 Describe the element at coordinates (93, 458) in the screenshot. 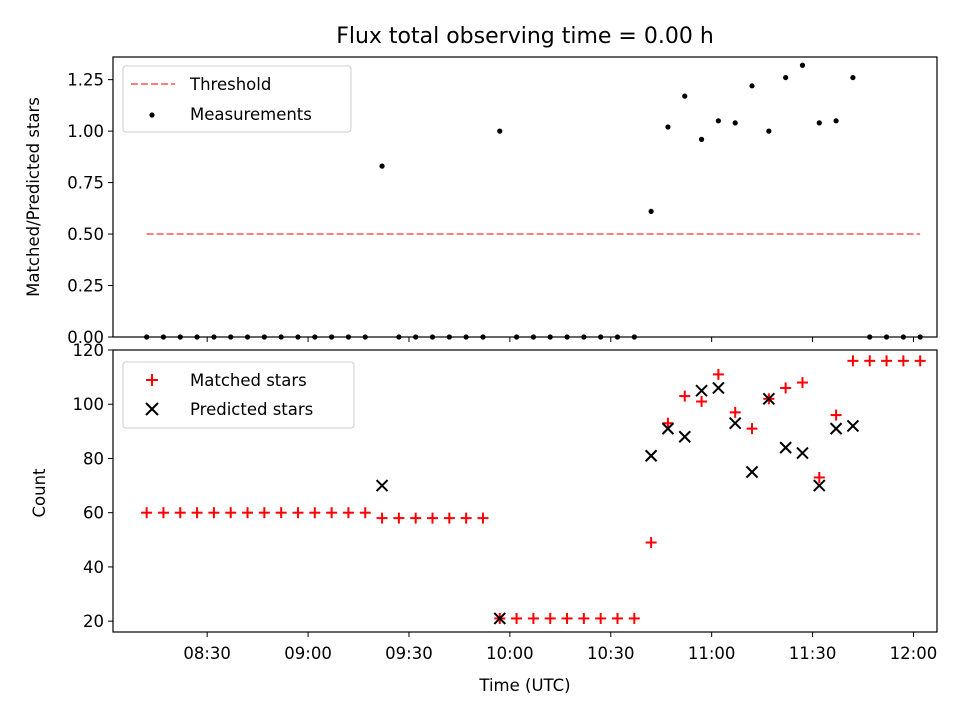

I see `bottom-y-tick-label: 80` at that location.